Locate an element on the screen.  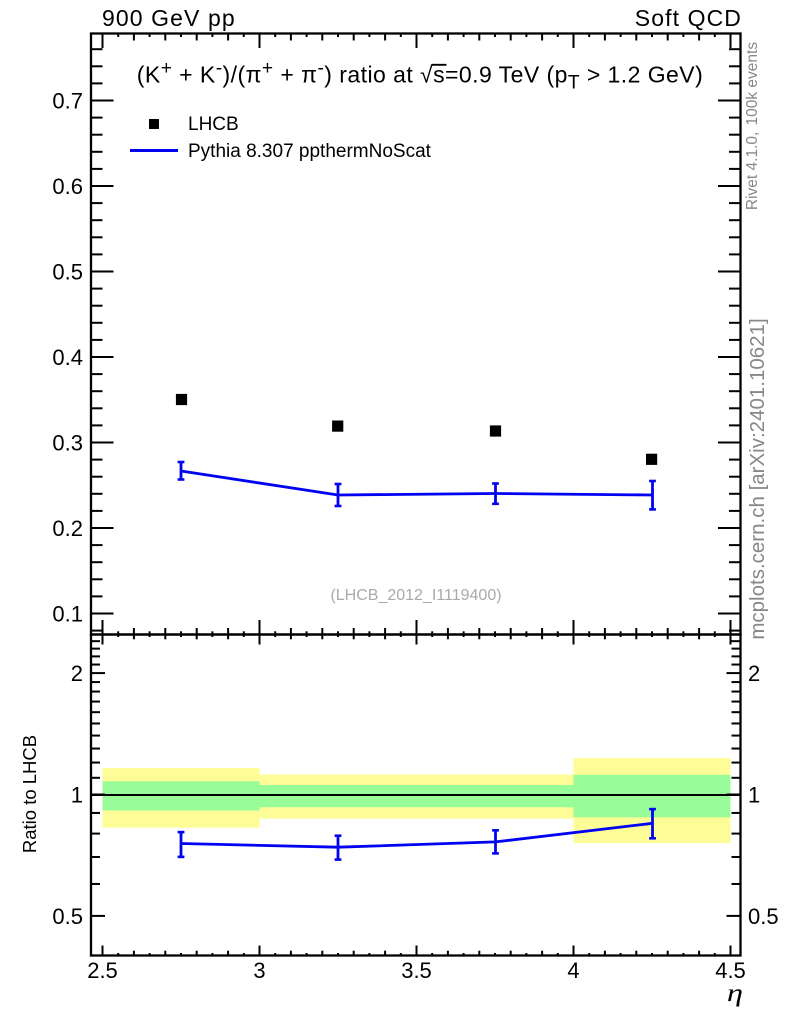
svg-text: 0.3 is located at coordinates (67, 443).